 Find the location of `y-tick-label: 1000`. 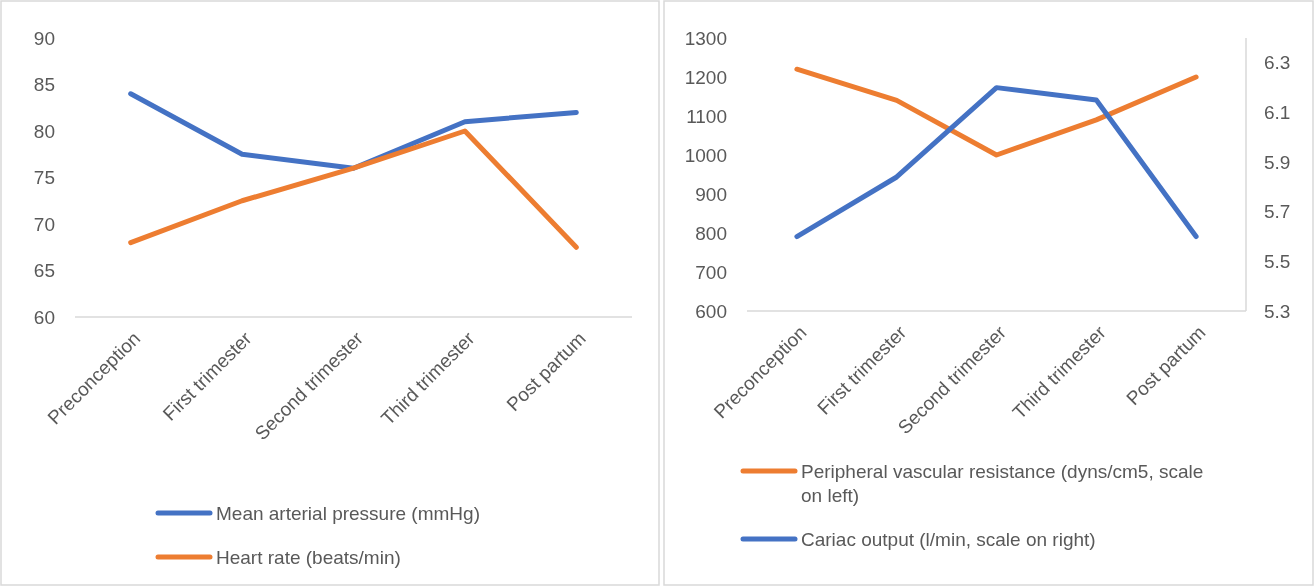

y-tick-label: 1000 is located at coordinates (705, 155).